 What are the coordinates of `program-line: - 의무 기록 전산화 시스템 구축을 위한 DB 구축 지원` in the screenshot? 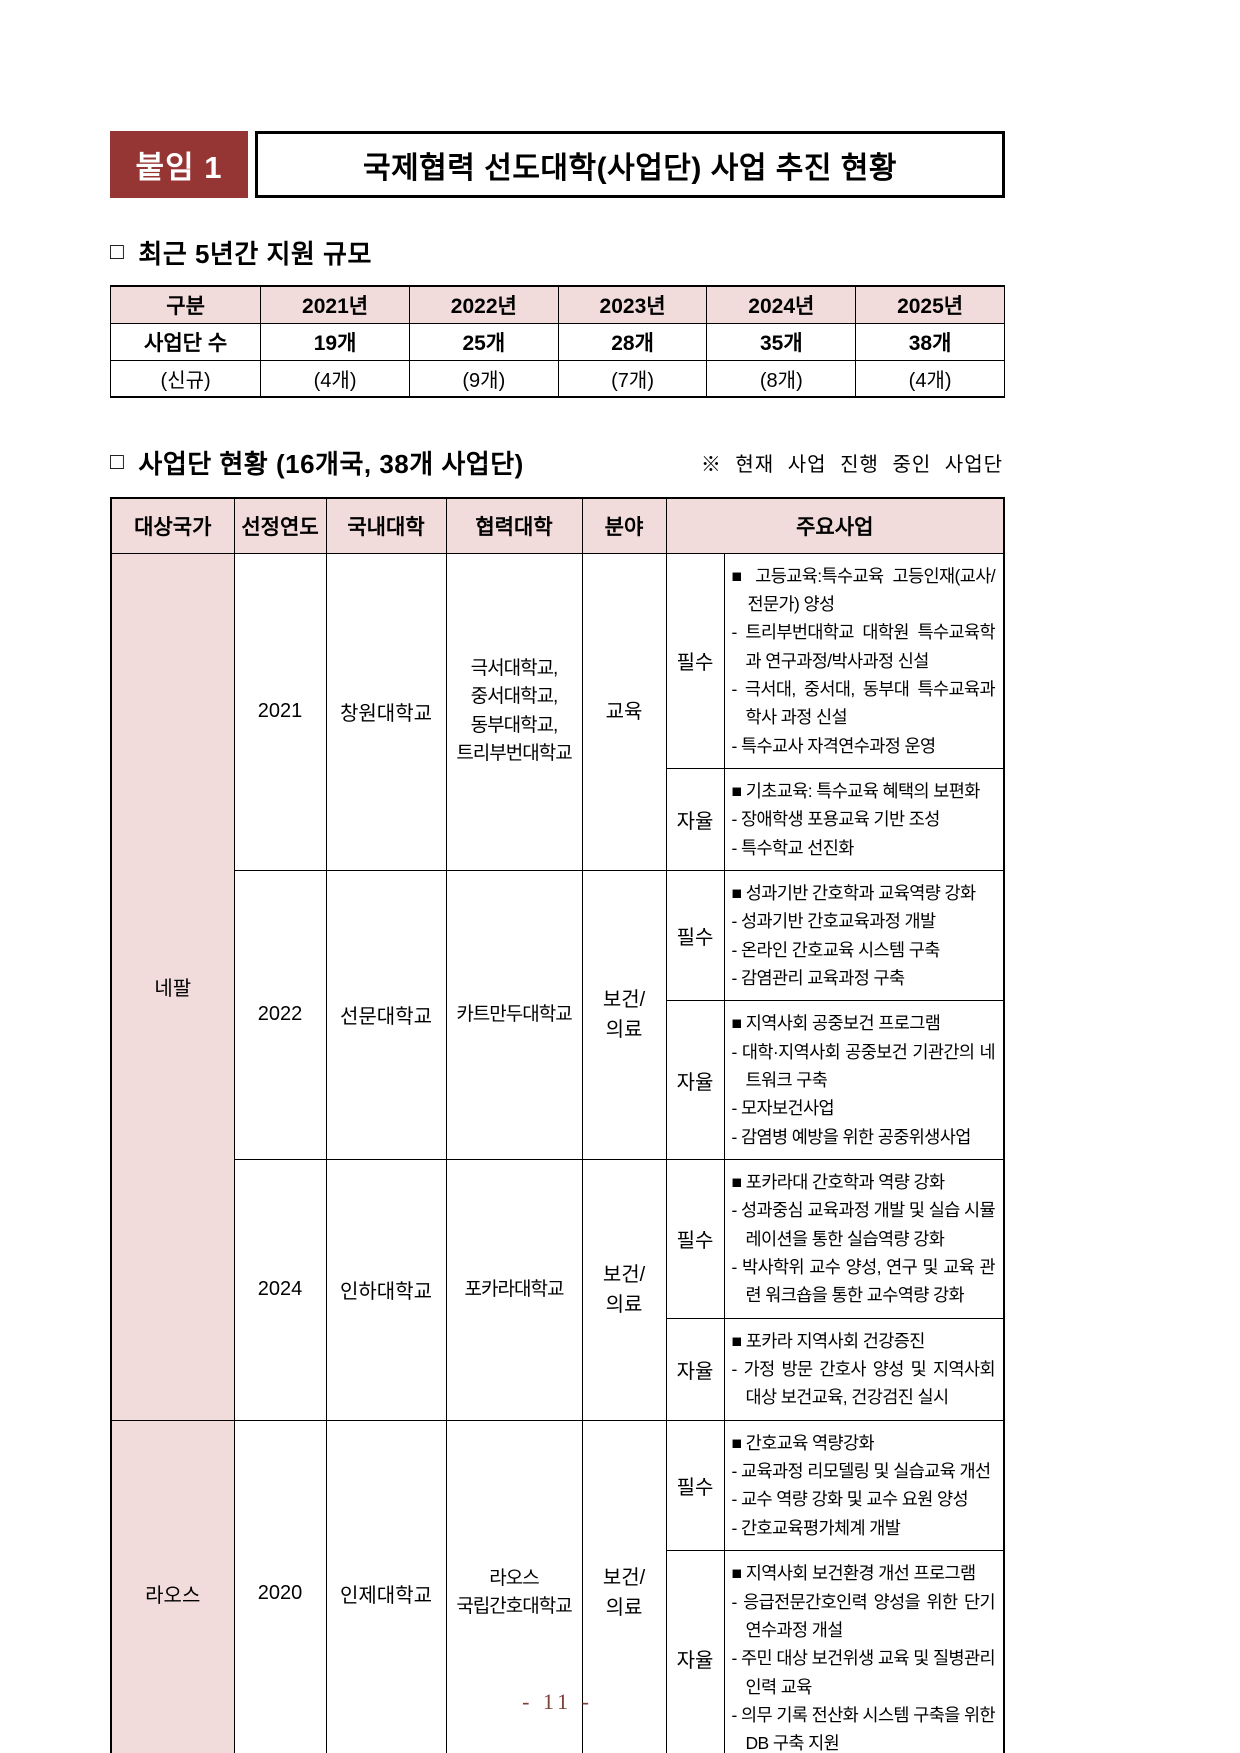 It's located at (863, 1728).